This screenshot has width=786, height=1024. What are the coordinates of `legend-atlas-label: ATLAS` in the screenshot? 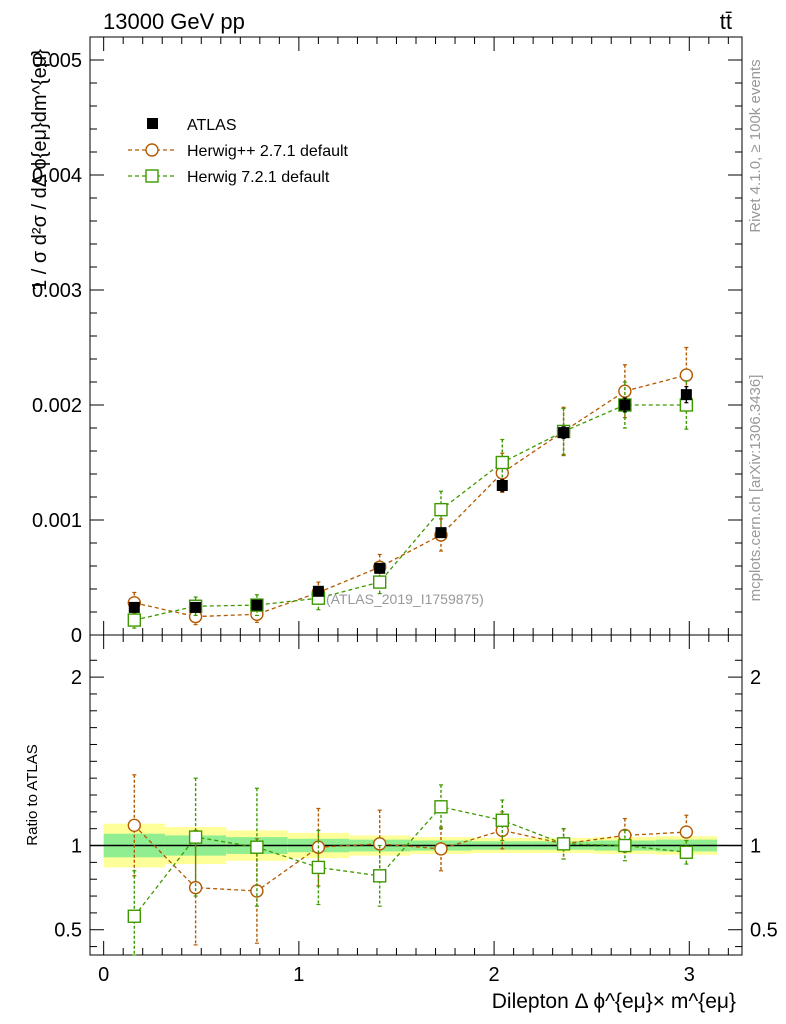 It's located at (212, 125).